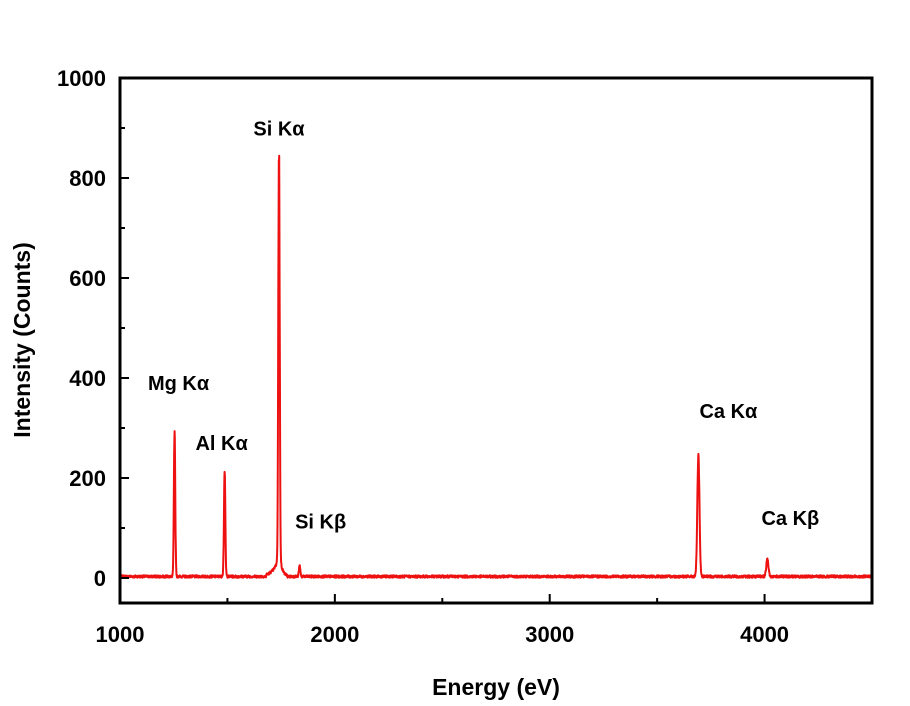  I want to click on x-axis: 1000 2000 3000 4000, so click(442, 620).